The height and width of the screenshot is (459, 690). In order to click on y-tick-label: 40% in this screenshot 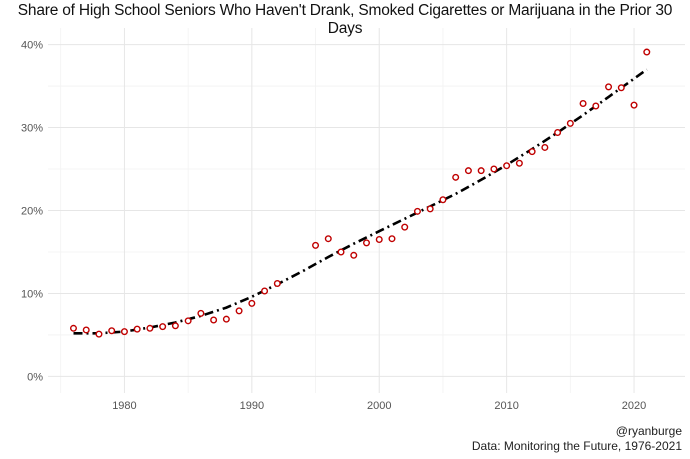, I will do `click(32, 46)`.